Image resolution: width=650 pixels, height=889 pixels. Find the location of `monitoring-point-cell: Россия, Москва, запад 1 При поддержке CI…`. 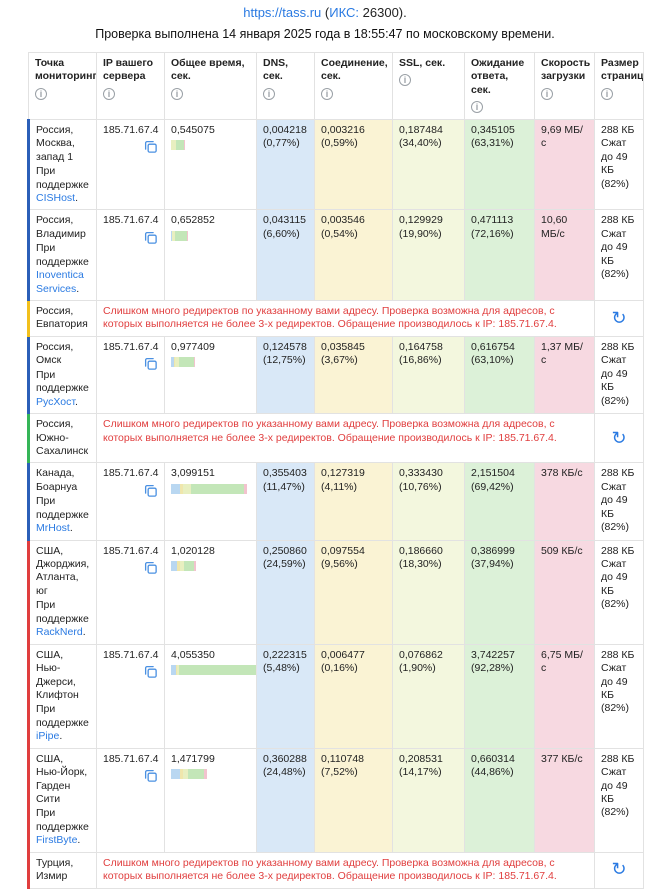

monitoring-point-cell: Россия, Москва, запад 1 При поддержке CI… is located at coordinates (63, 164).